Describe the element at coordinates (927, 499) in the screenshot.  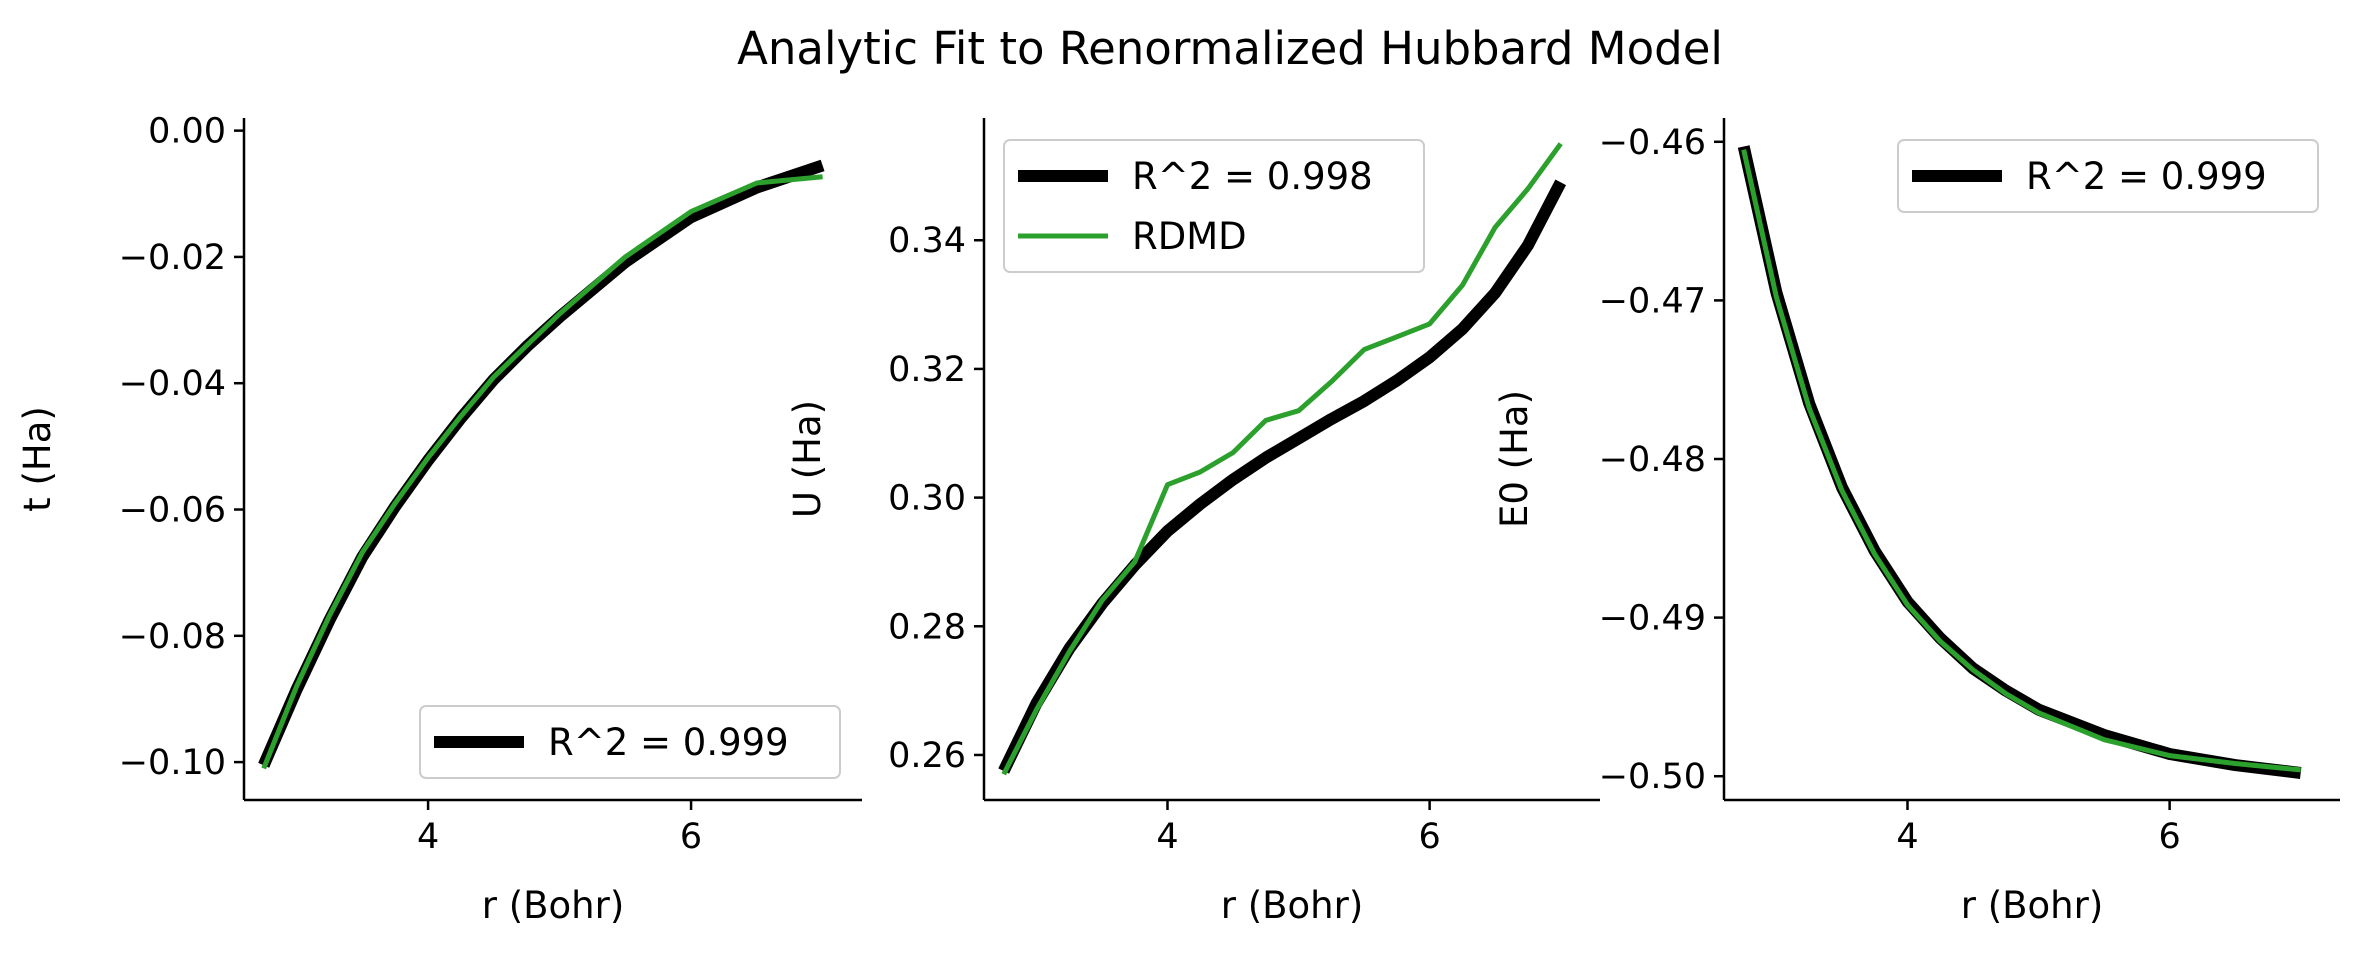
I see `y-tick-label: 0.30` at that location.